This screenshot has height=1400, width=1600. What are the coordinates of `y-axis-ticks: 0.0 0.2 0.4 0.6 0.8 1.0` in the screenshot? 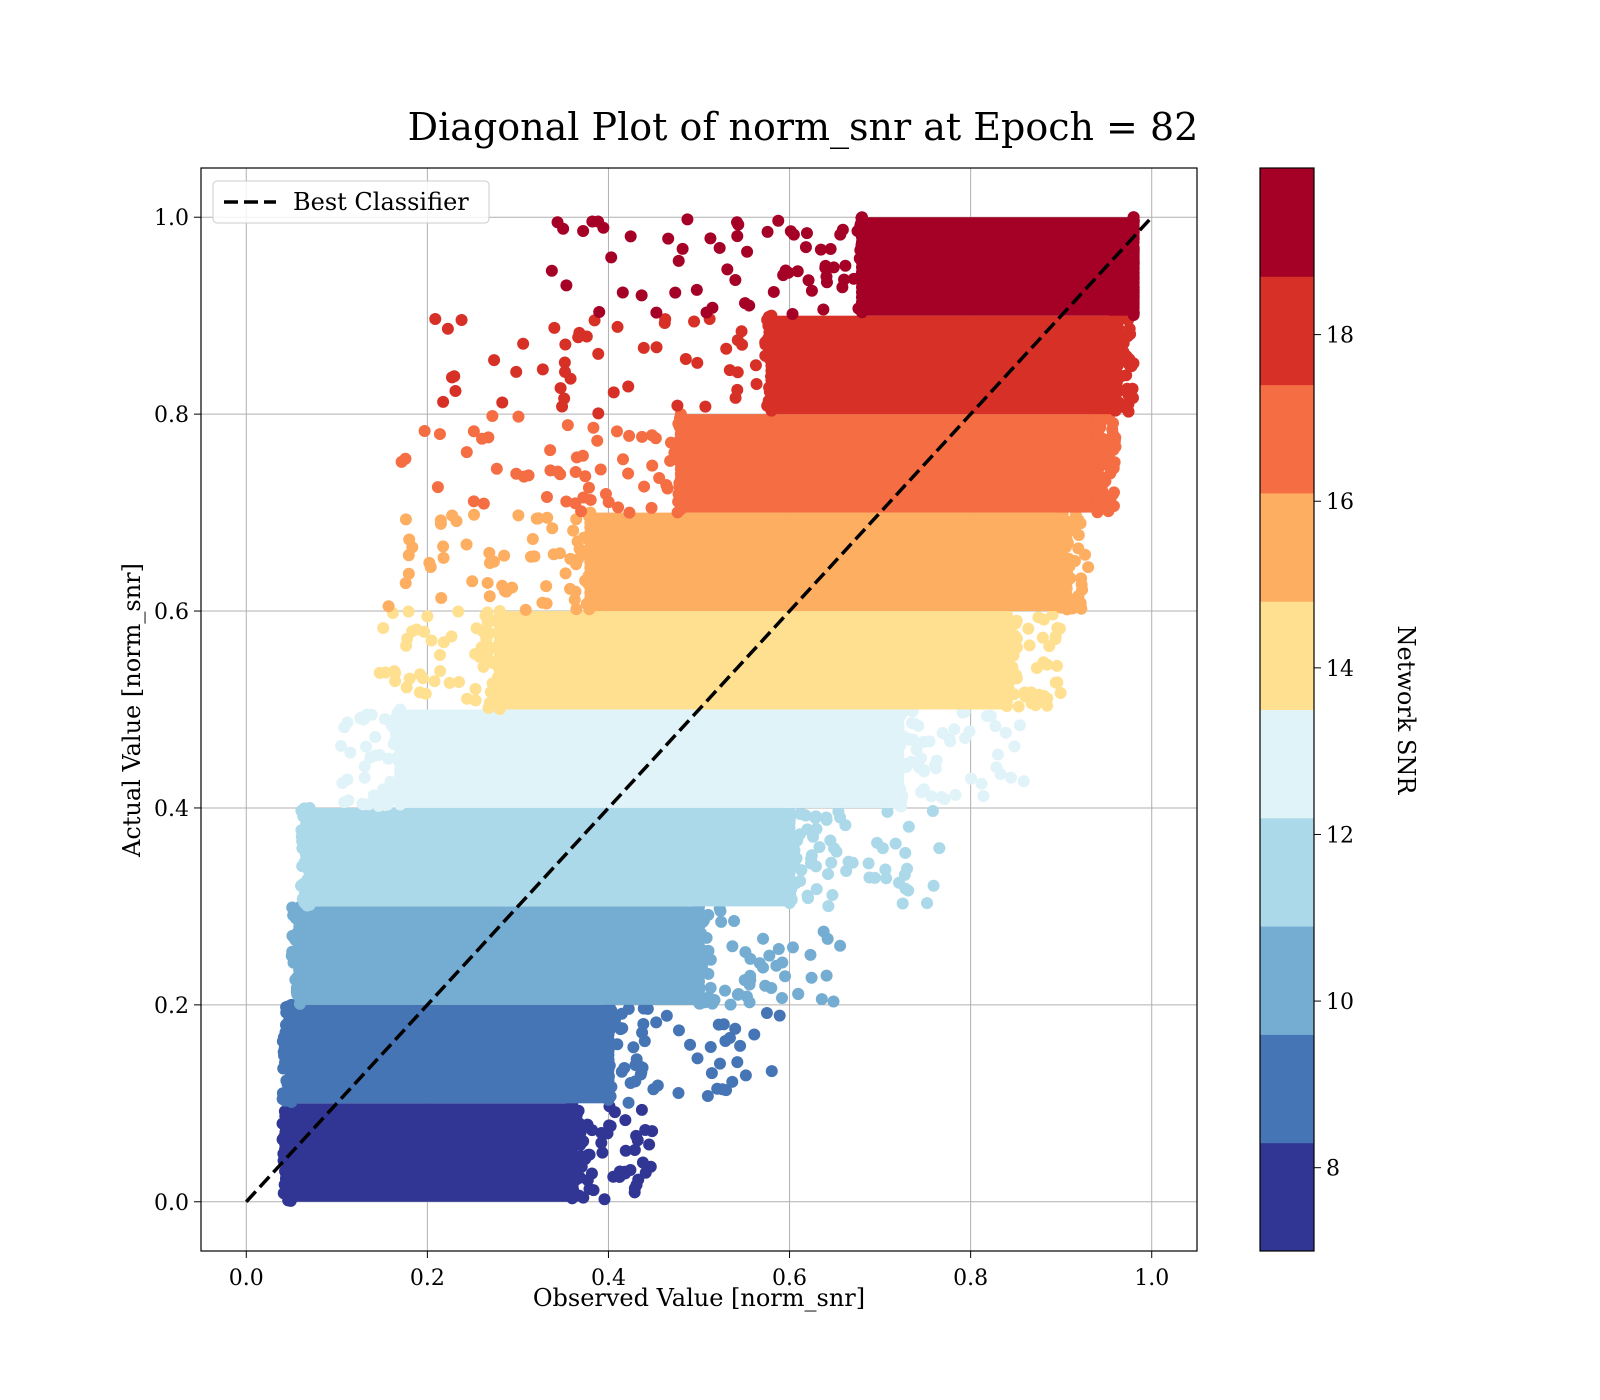 It's located at (177, 711).